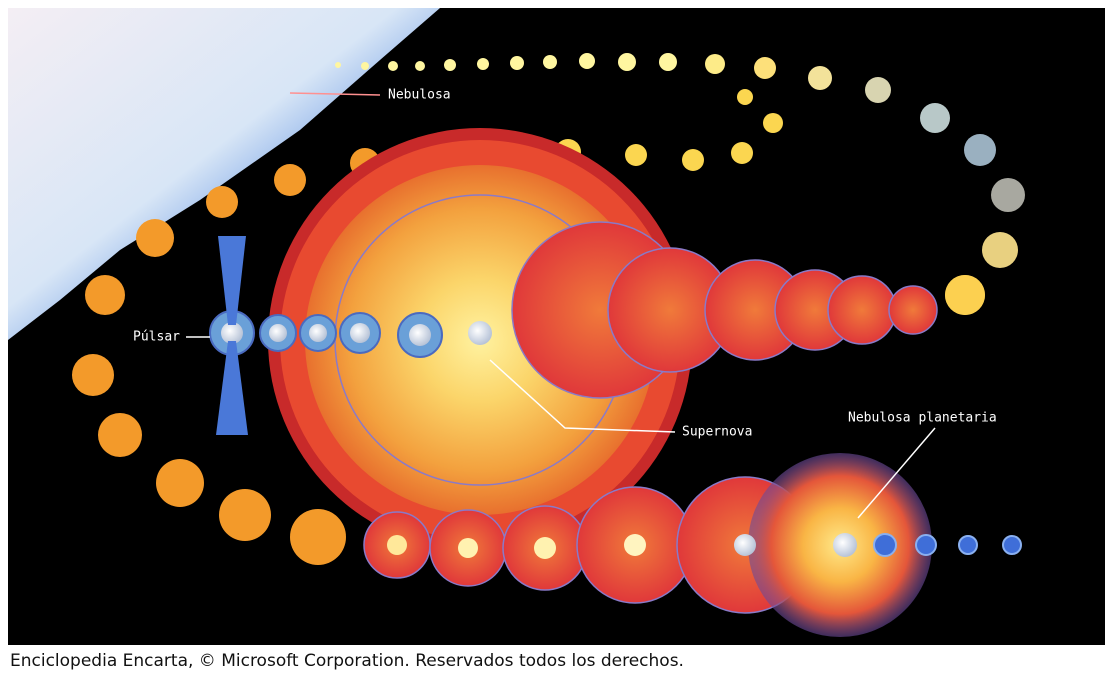  Describe the element at coordinates (922, 418) in the screenshot. I see `label: Nebulosa planetaria` at that location.